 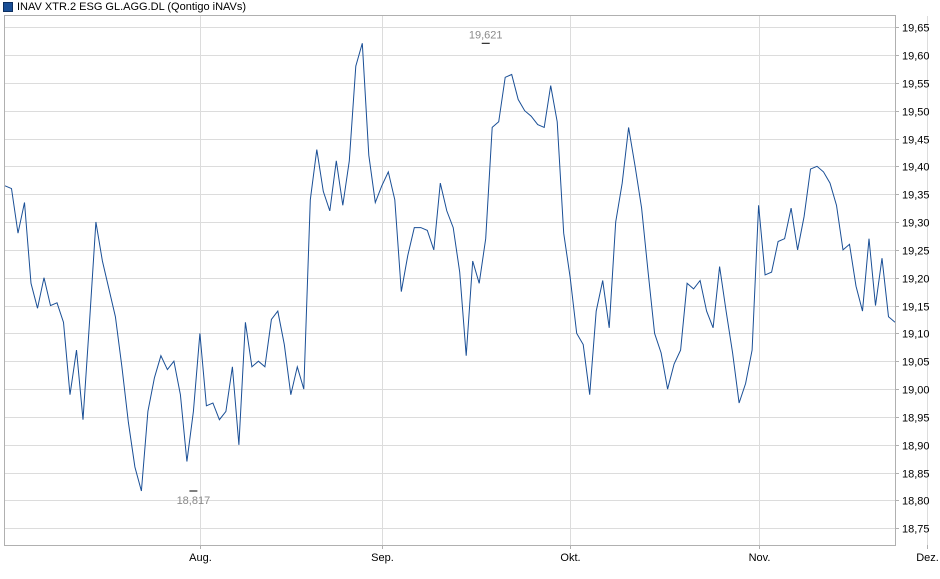 I want to click on chart-legend: INAV XTR.2 ESG GL.AGG.DL (Qontigo iNAVs), so click(x=124, y=7).